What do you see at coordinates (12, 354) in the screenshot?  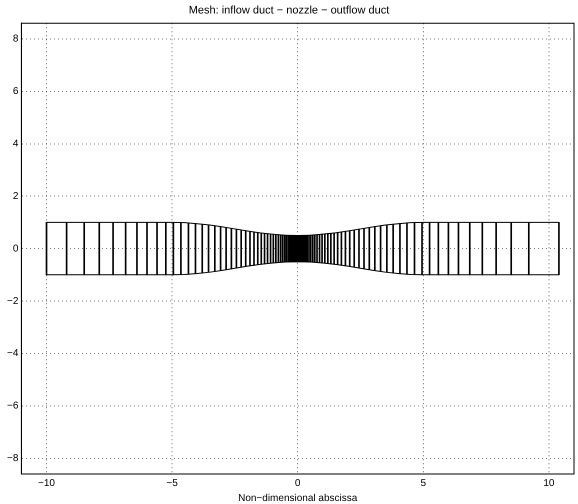 I see `y-tick-label: −4` at bounding box center [12, 354].